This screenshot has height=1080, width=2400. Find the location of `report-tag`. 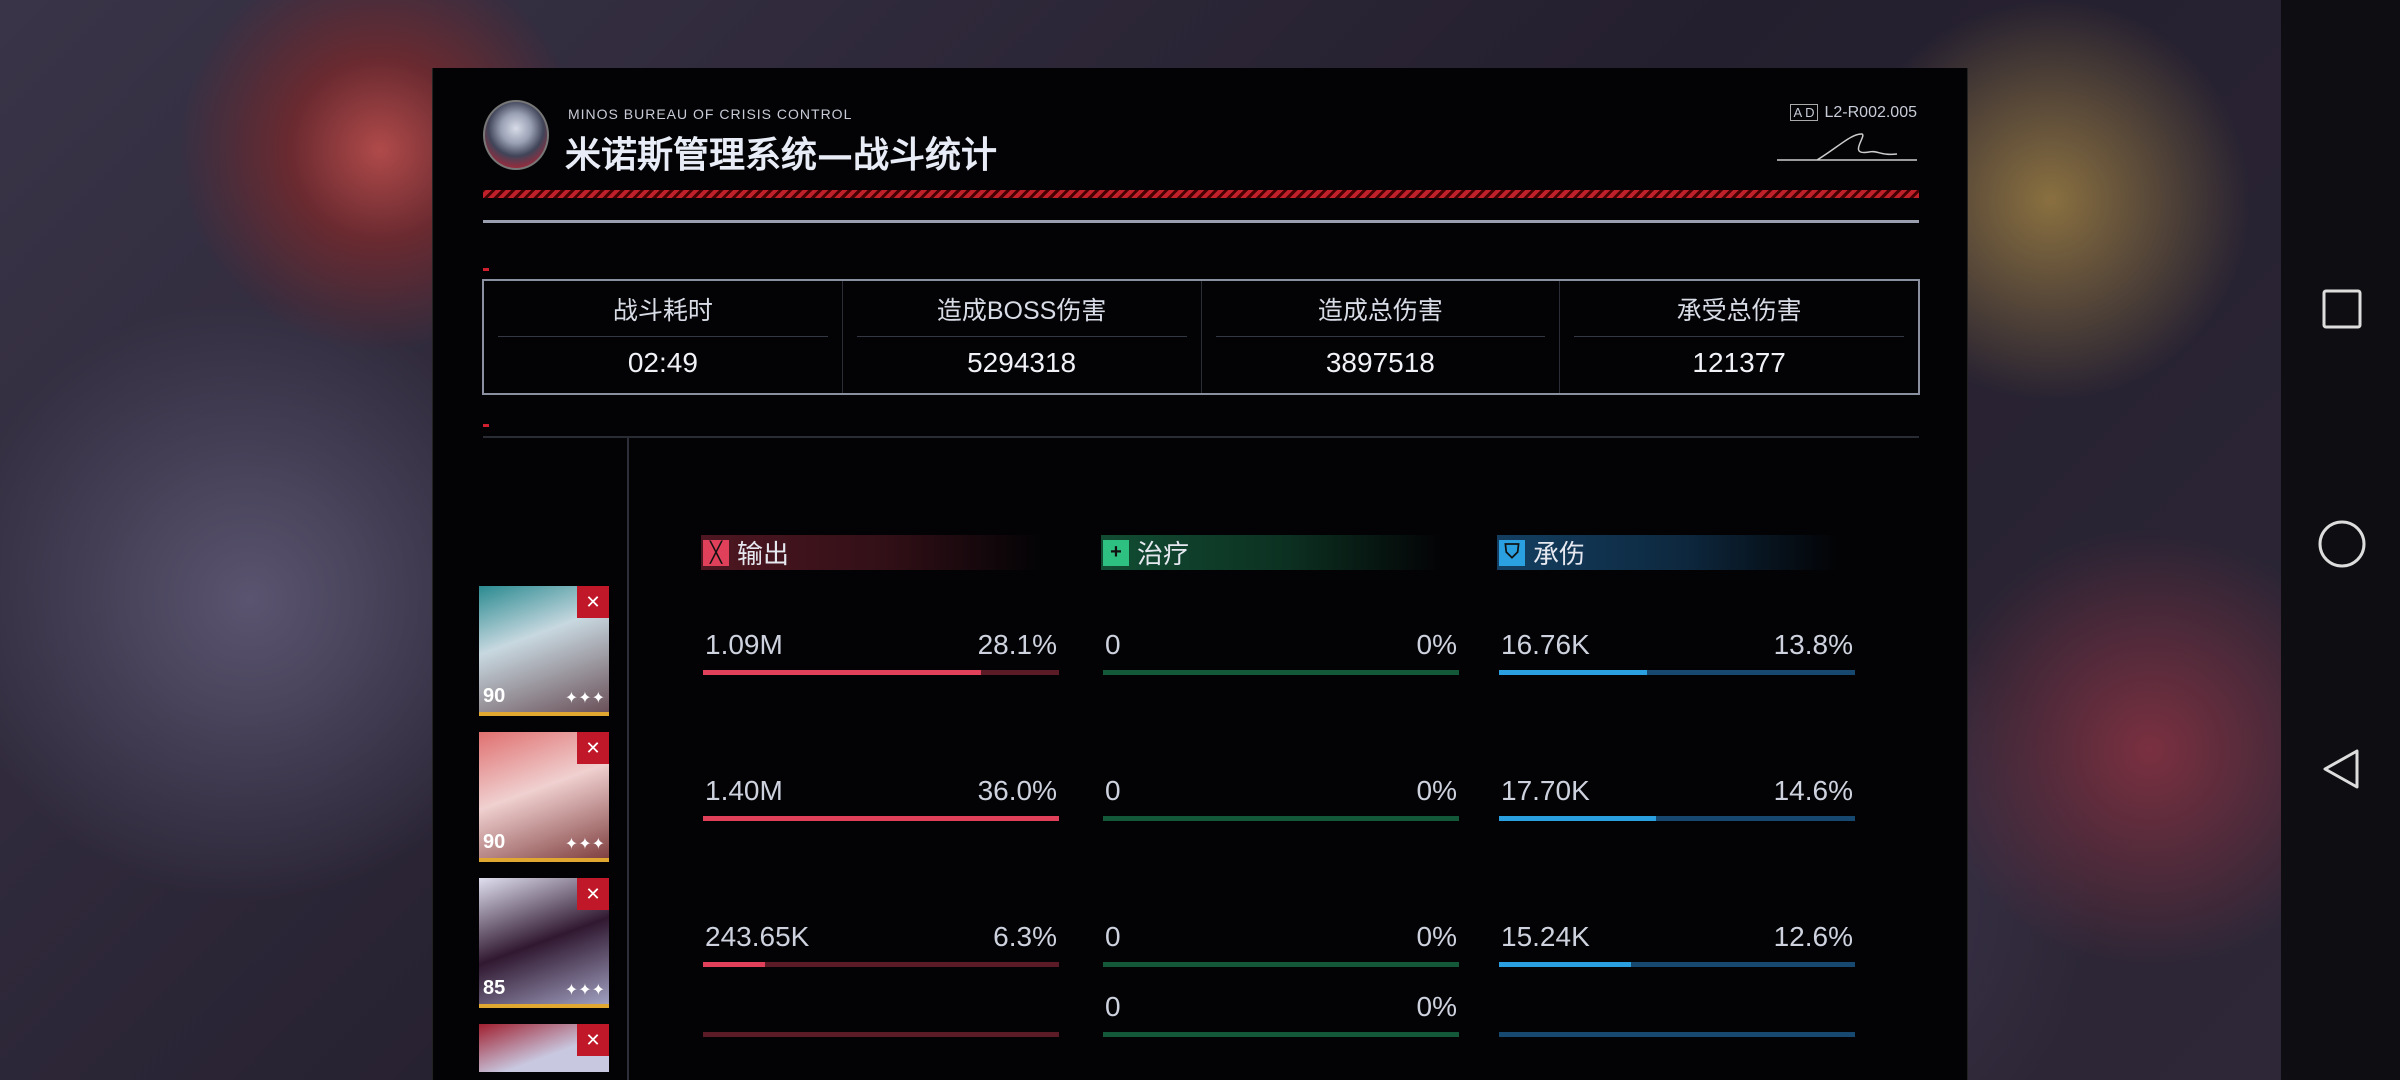

report-tag is located at coordinates (488, 270).